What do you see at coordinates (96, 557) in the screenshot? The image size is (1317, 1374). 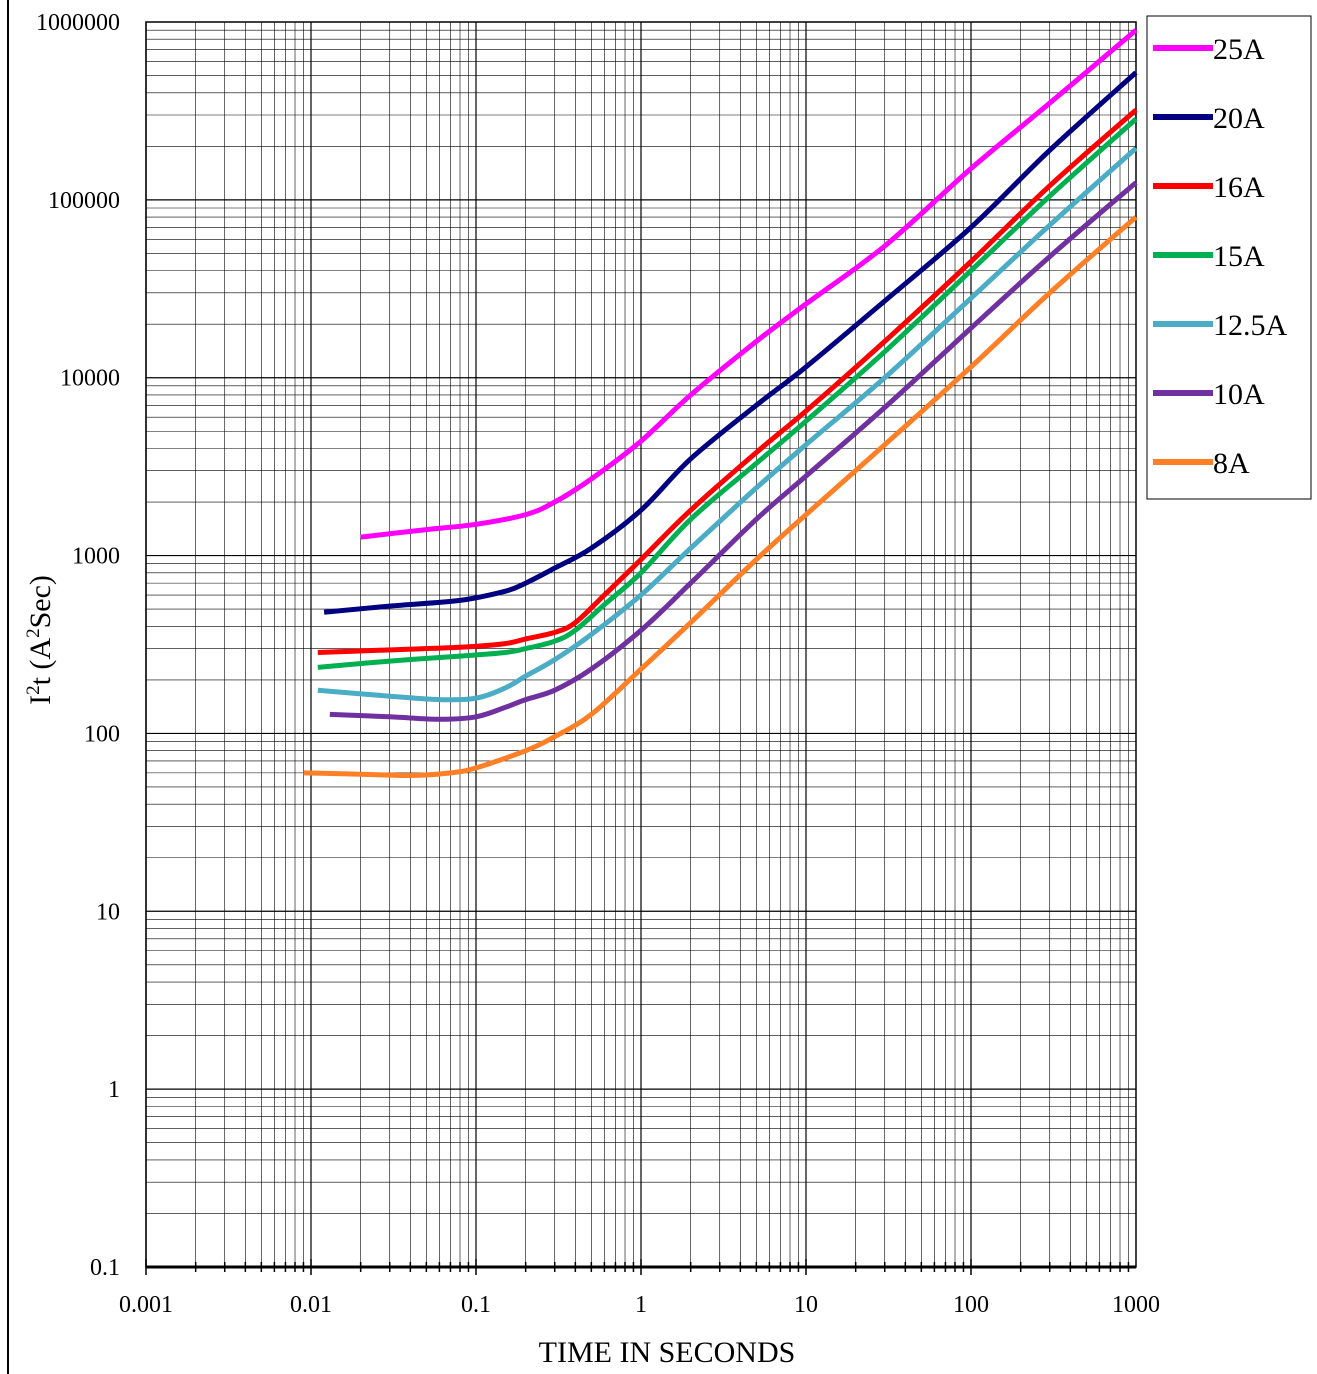 I see `y-tick-label: 1000` at bounding box center [96, 557].